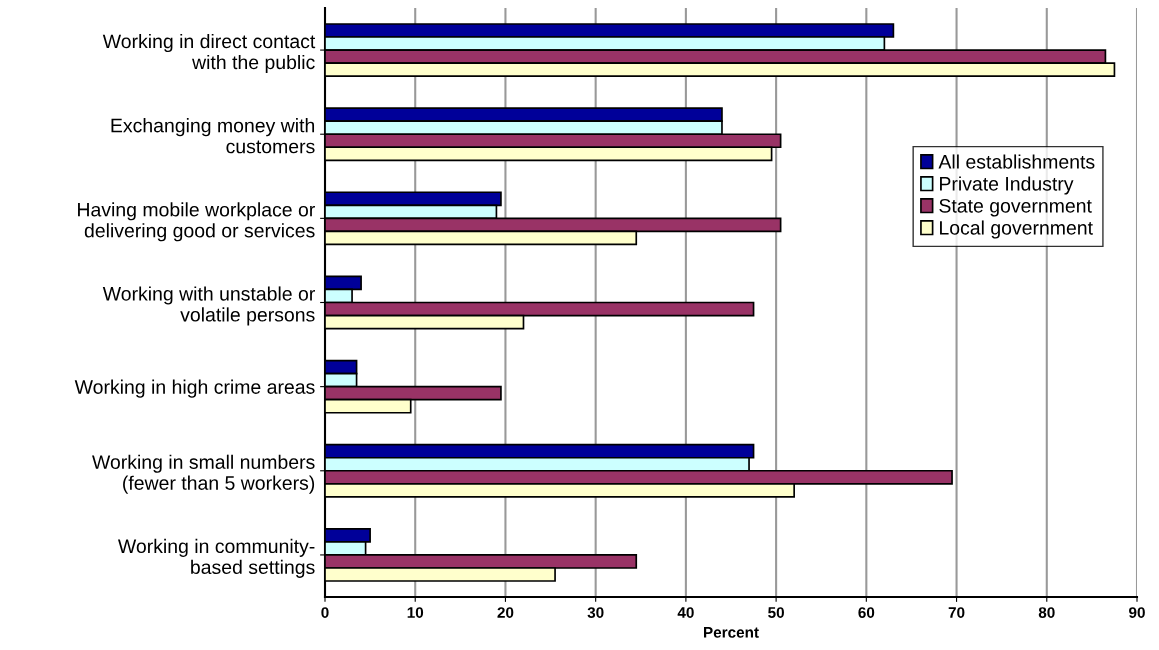 This screenshot has width=1159, height=650. What do you see at coordinates (209, 53) in the screenshot?
I see `y-tick-label: Working in direct contact with the public` at bounding box center [209, 53].